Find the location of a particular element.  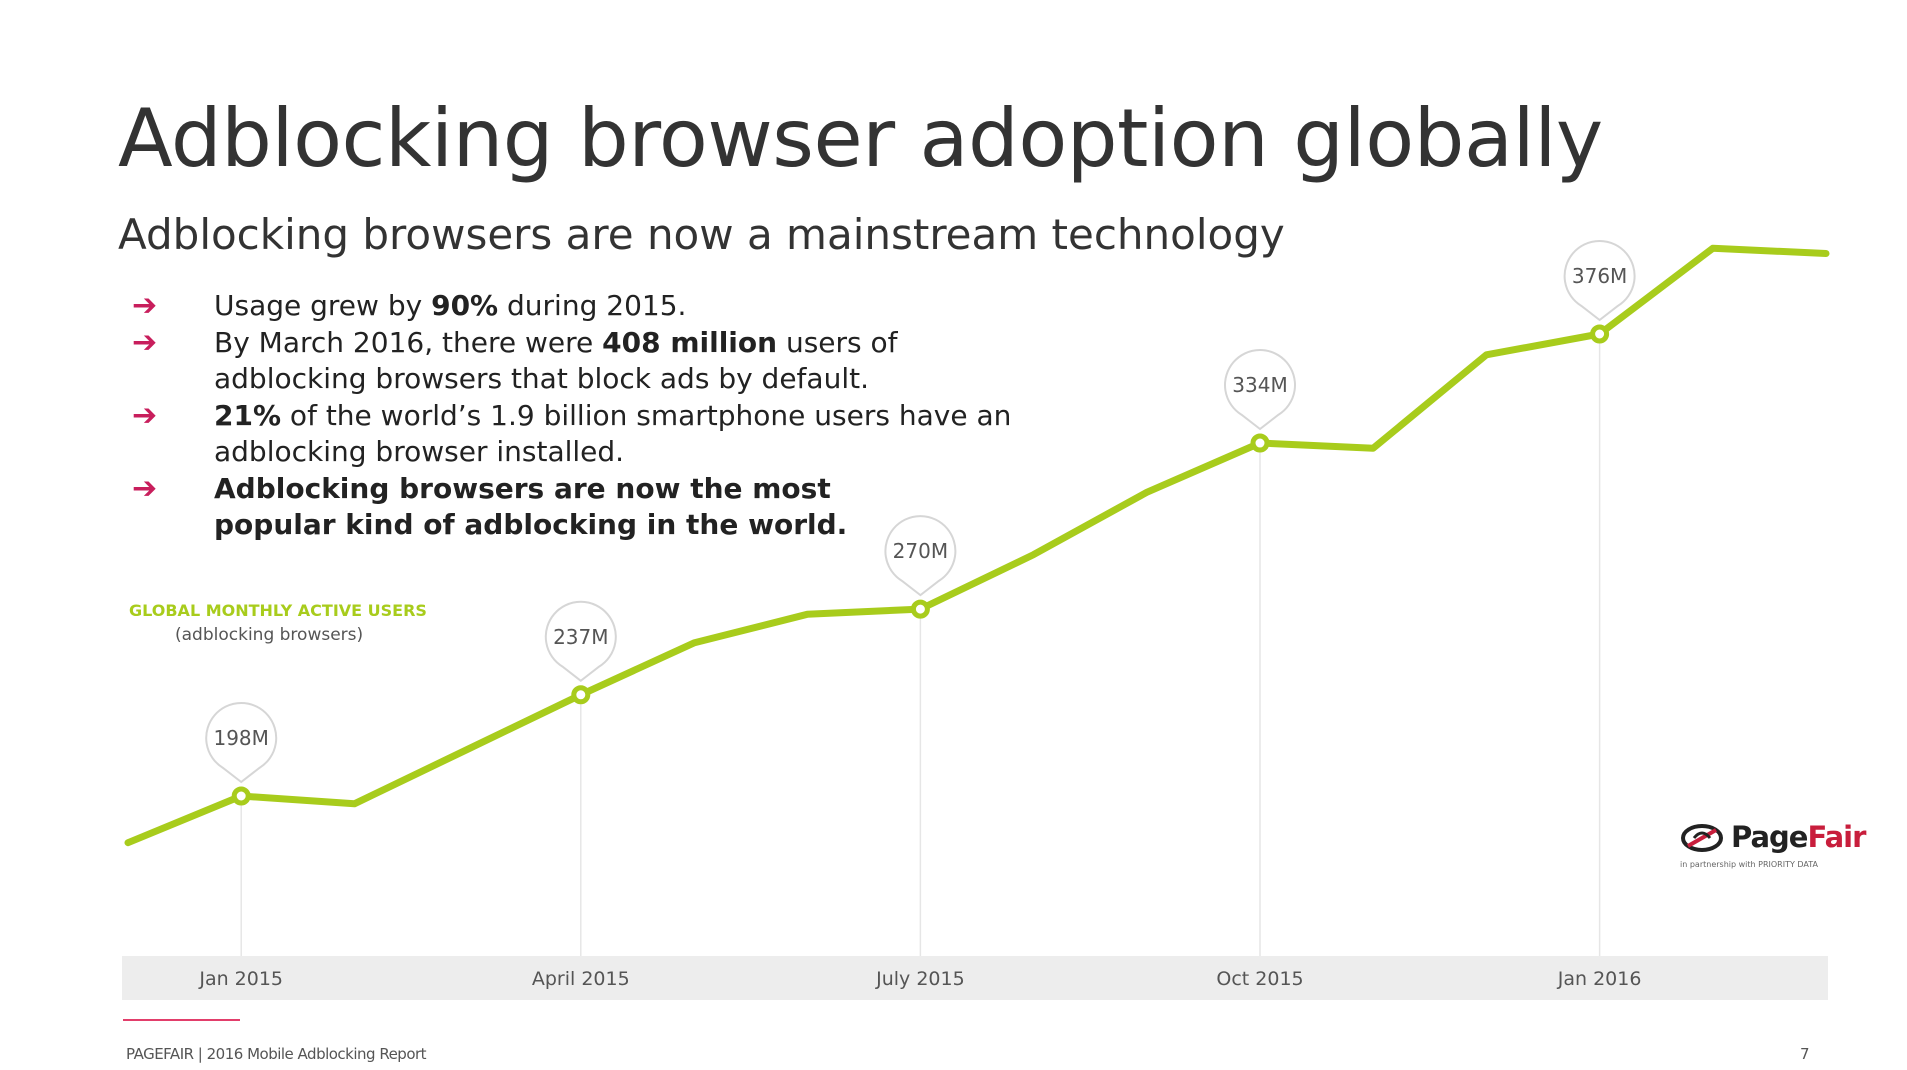

x-axis-band is located at coordinates (975, 978).